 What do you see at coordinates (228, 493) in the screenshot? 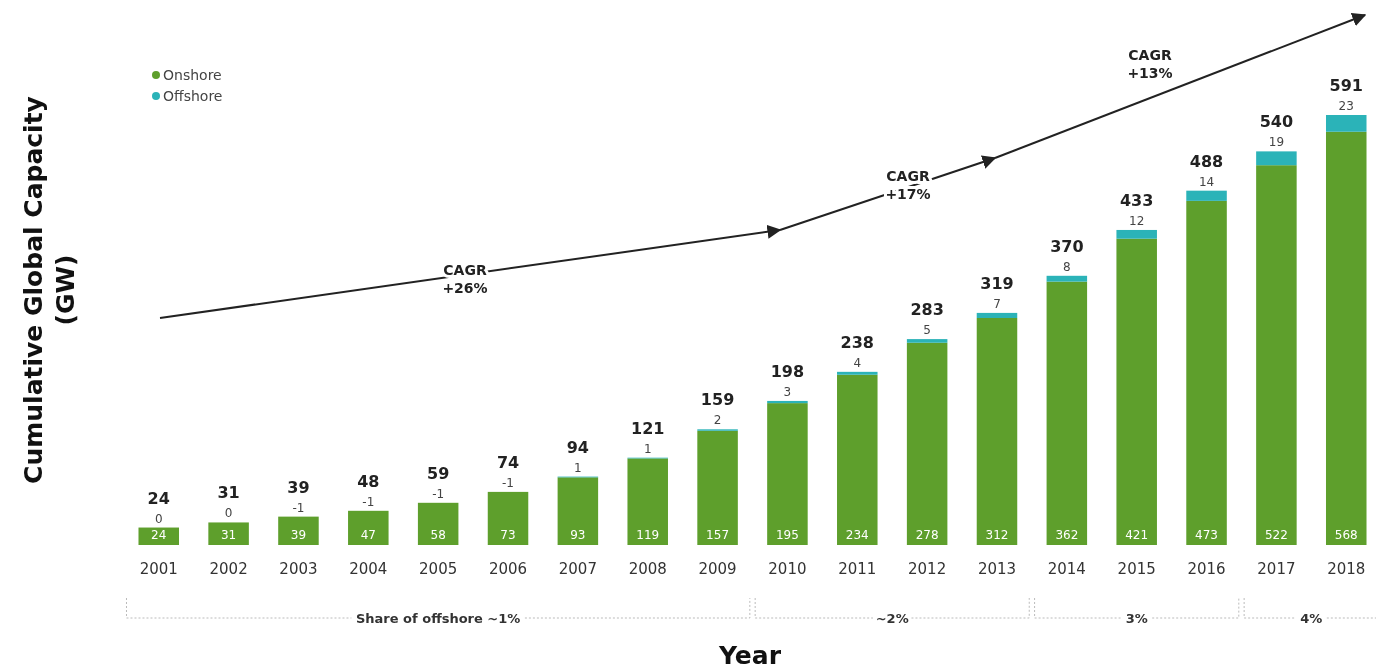
I see `total-label: 31` at bounding box center [228, 493].